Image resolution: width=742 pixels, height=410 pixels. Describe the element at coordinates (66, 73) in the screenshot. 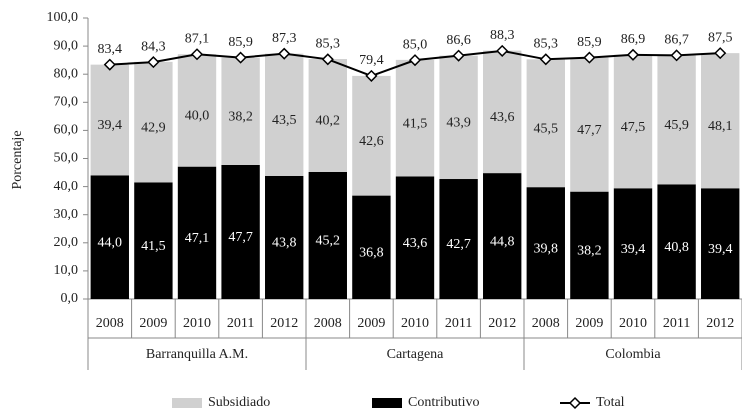

I see `y-tick-label: 80,0` at that location.